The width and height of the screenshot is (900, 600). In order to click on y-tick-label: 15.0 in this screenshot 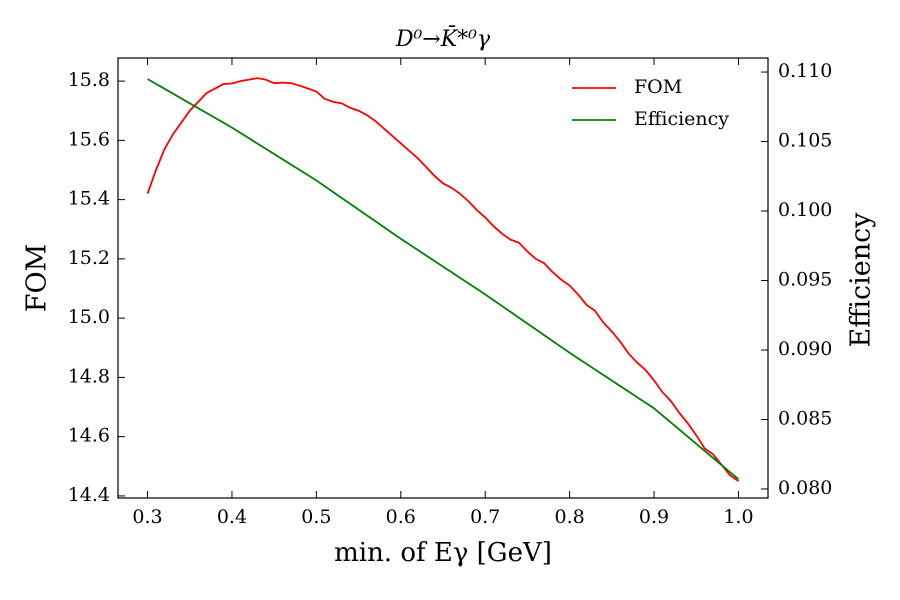, I will do `click(89, 317)`.